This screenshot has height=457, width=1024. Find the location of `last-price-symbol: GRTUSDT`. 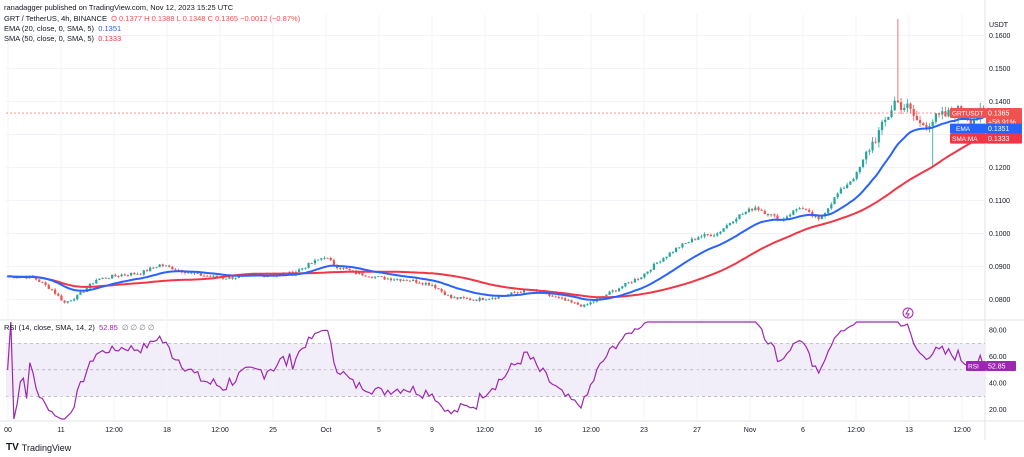

last-price-symbol: GRTUSDT is located at coordinates (967, 114).